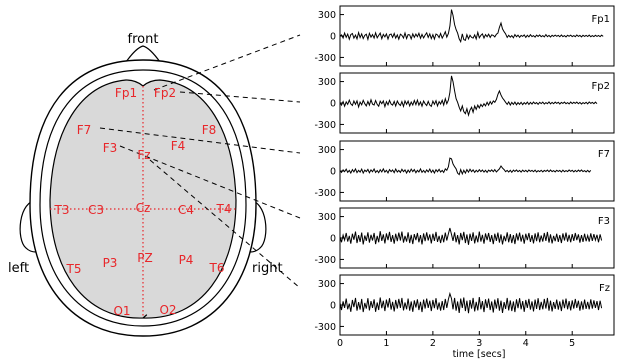  Describe the element at coordinates (200, 140) in the screenshot. I see `connector-f7` at that location.